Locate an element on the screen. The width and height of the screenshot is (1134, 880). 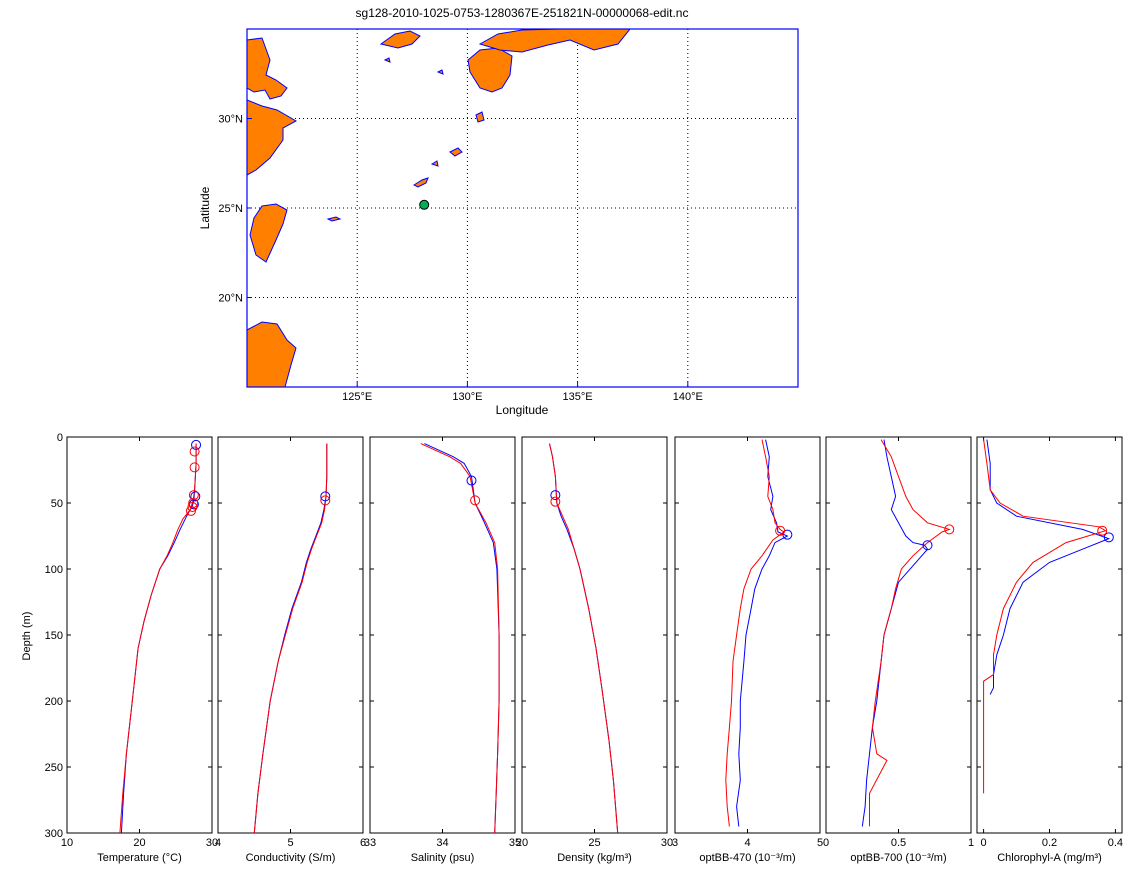
y-tick-label: 200 is located at coordinates (54, 702).